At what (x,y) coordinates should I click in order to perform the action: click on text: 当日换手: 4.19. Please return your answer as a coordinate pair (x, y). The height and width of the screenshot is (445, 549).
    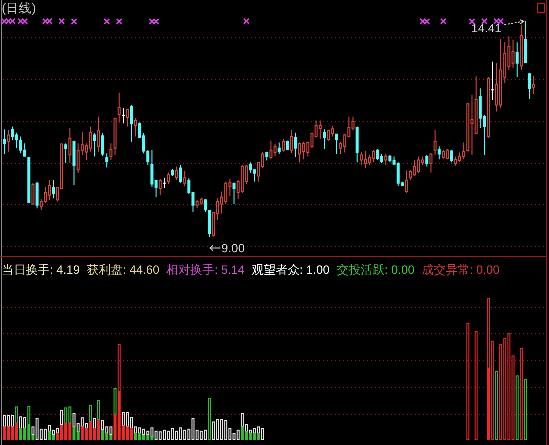
    Looking at the image, I should click on (41, 270).